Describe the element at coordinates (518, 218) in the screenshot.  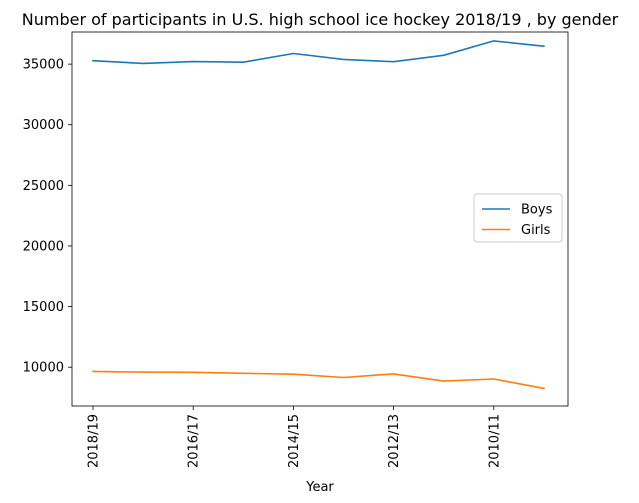
I see `legend: Boys Girls` at that location.